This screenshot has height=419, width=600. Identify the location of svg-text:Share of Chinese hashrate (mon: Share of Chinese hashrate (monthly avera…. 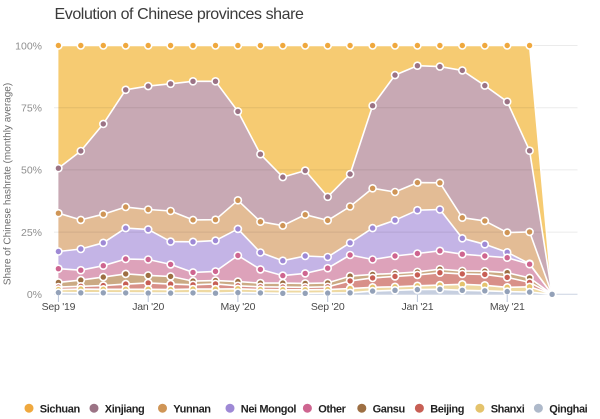
(8, 184).